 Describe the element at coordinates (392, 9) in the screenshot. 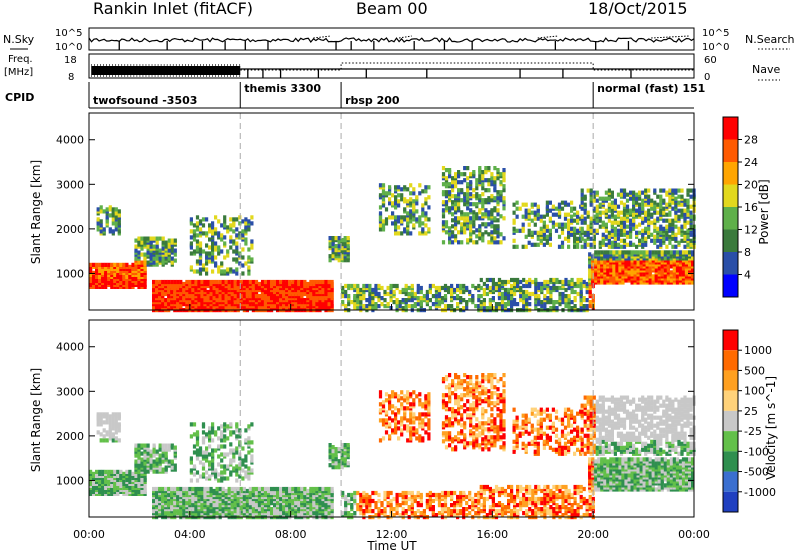

I see `beam-title: Beam 00` at that location.